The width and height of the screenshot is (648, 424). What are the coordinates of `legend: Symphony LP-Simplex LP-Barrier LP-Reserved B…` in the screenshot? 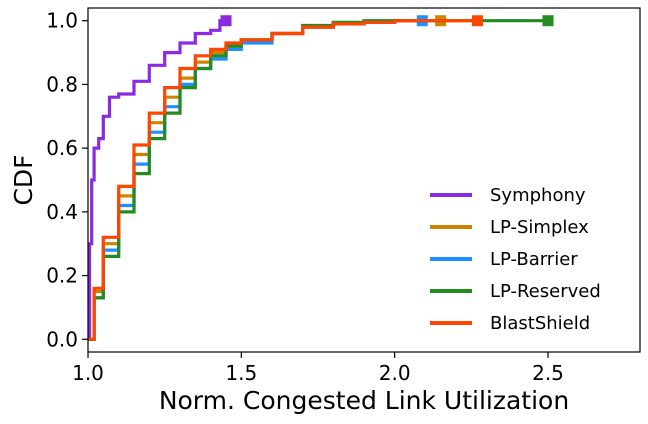 It's located at (515, 259).